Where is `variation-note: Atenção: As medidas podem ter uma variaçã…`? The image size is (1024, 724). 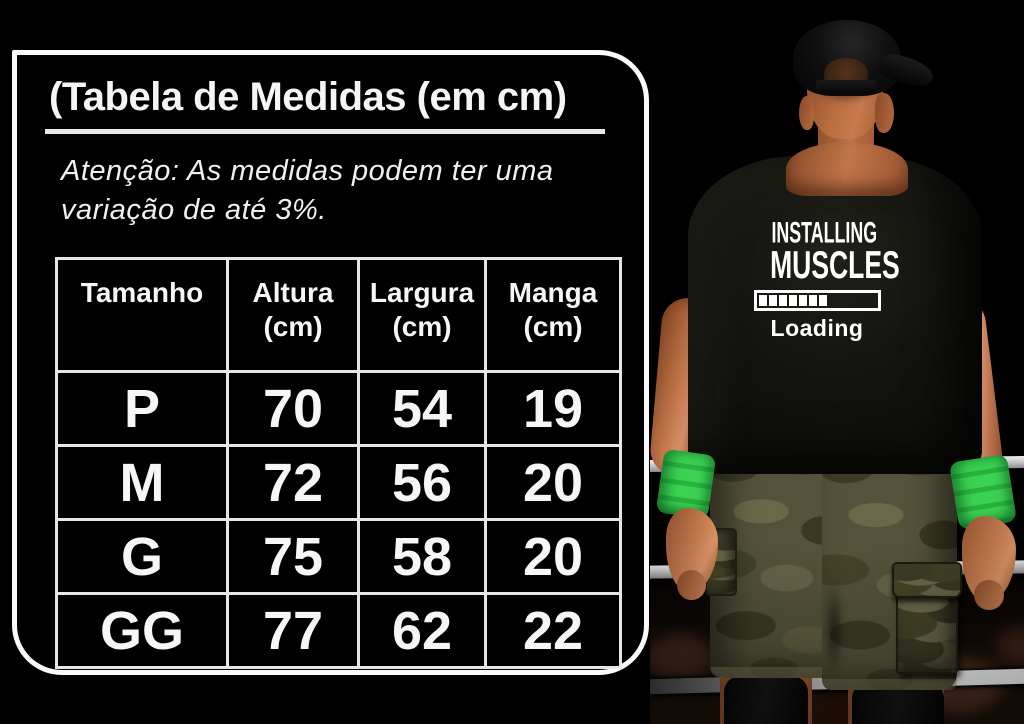 variation-note: Atenção: As medidas podem ter uma variaçã… is located at coordinates (307, 191).